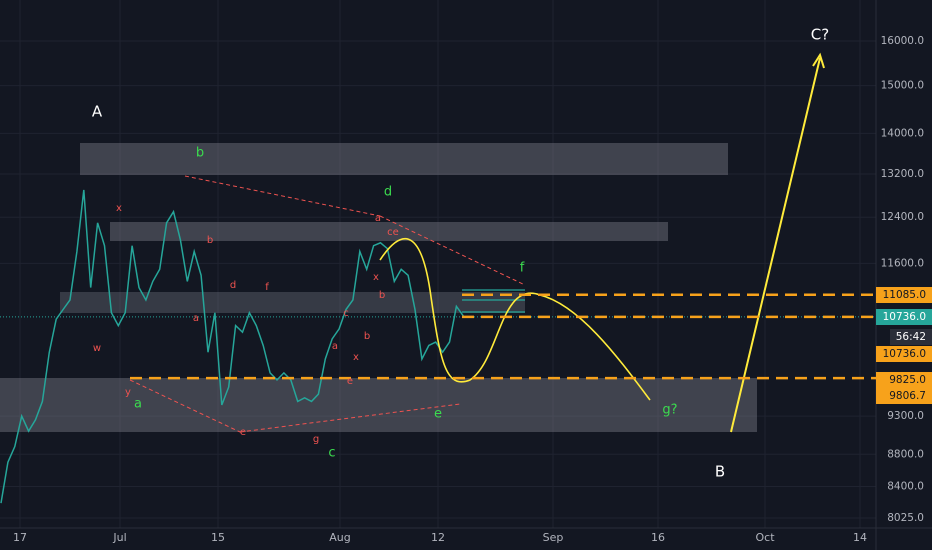  I want to click on wave-label: g?, so click(669, 410).